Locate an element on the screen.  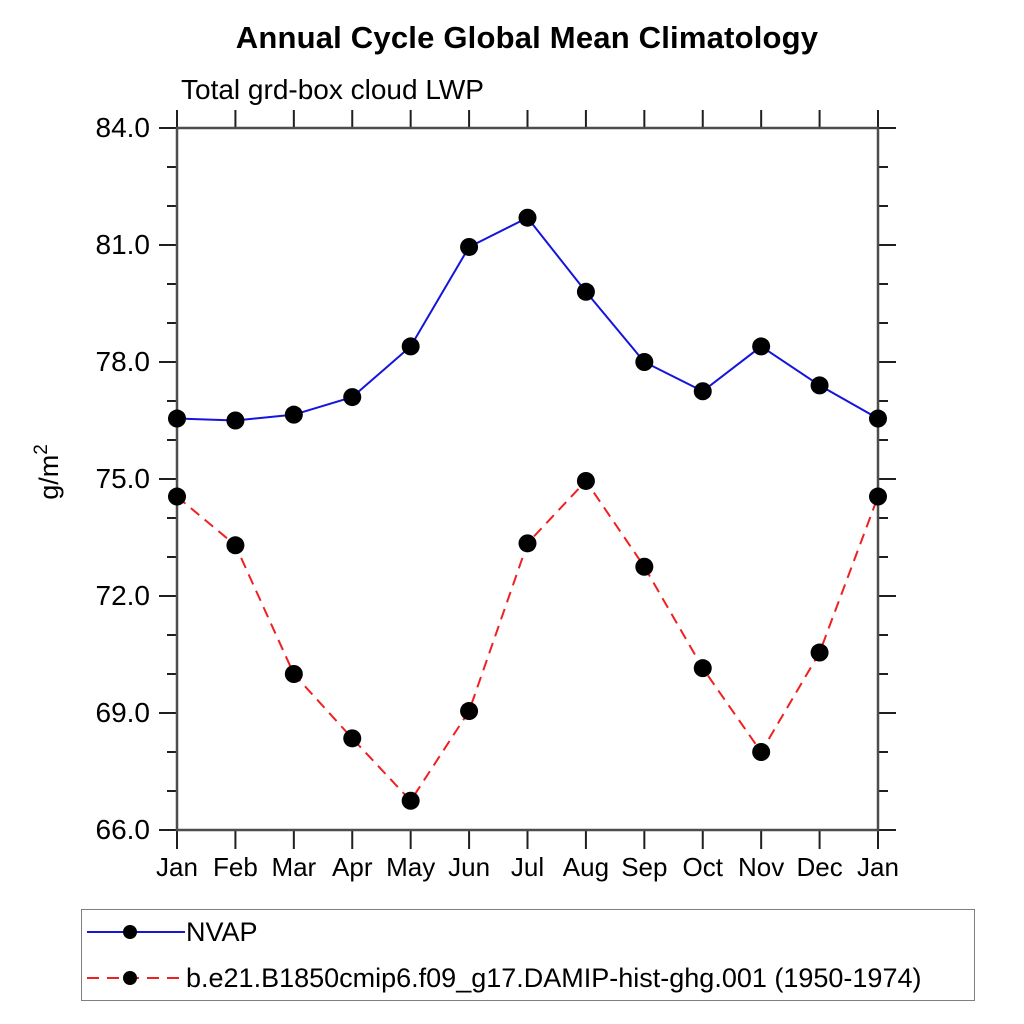
data-point-nvap-feb is located at coordinates (235, 420).